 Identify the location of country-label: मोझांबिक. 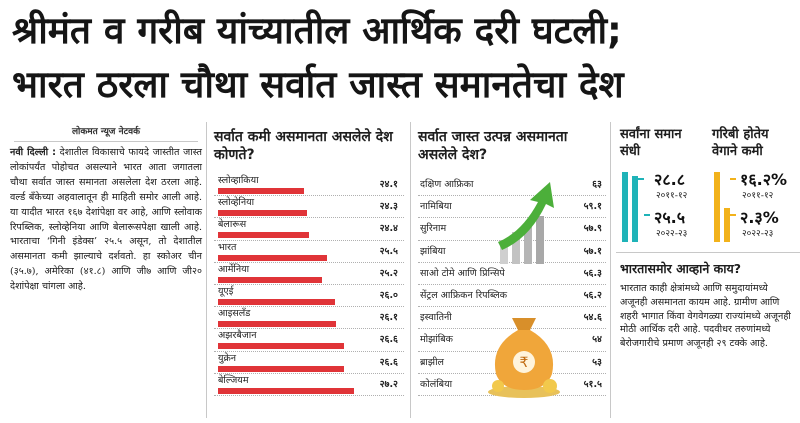
(436, 340).